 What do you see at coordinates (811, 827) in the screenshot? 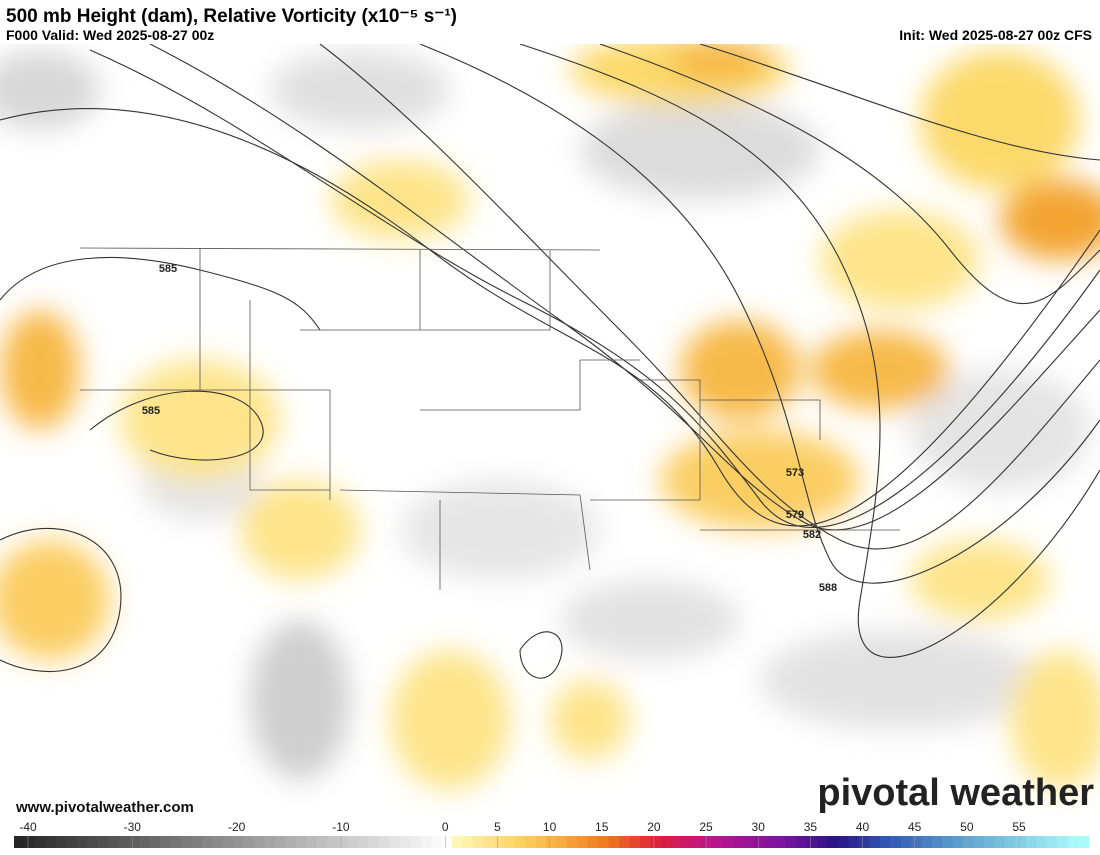
I see `colorbar-tick-label: 35` at bounding box center [811, 827].